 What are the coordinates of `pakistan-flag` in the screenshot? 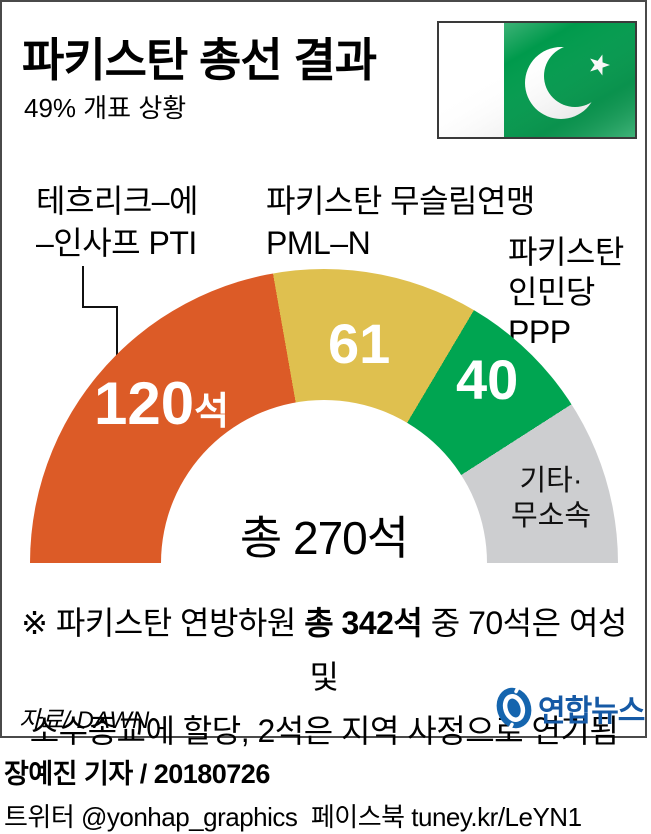 It's located at (537, 80).